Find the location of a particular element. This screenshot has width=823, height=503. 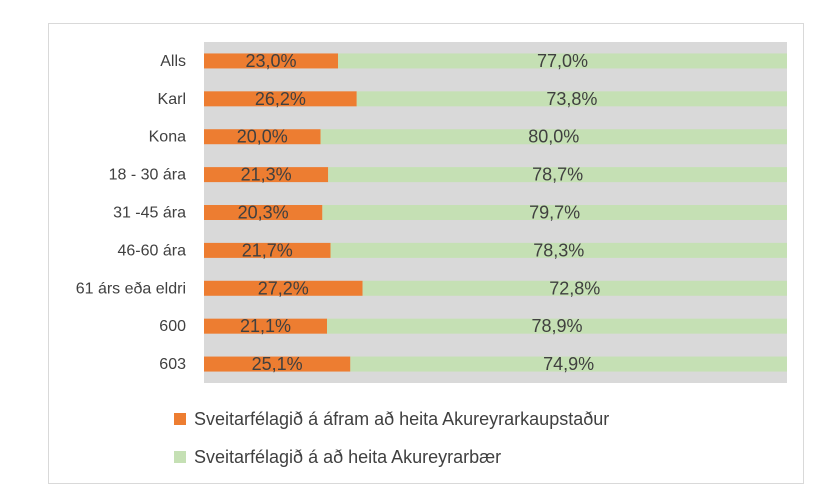

data-label: 20,3% is located at coordinates (263, 213).